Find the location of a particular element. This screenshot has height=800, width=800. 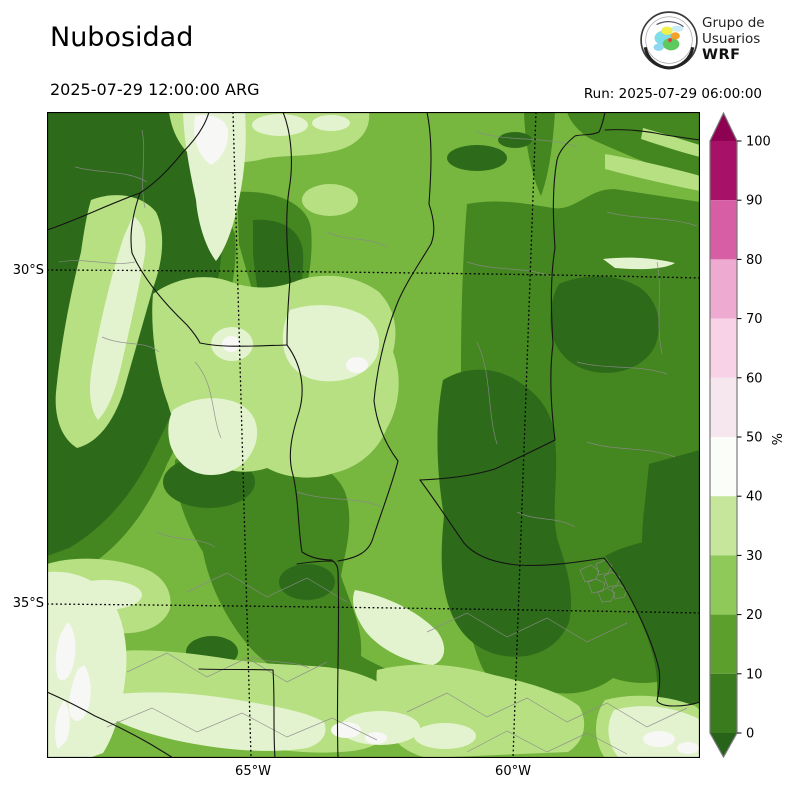

wrf-users-group-logo is located at coordinates (718, 39).